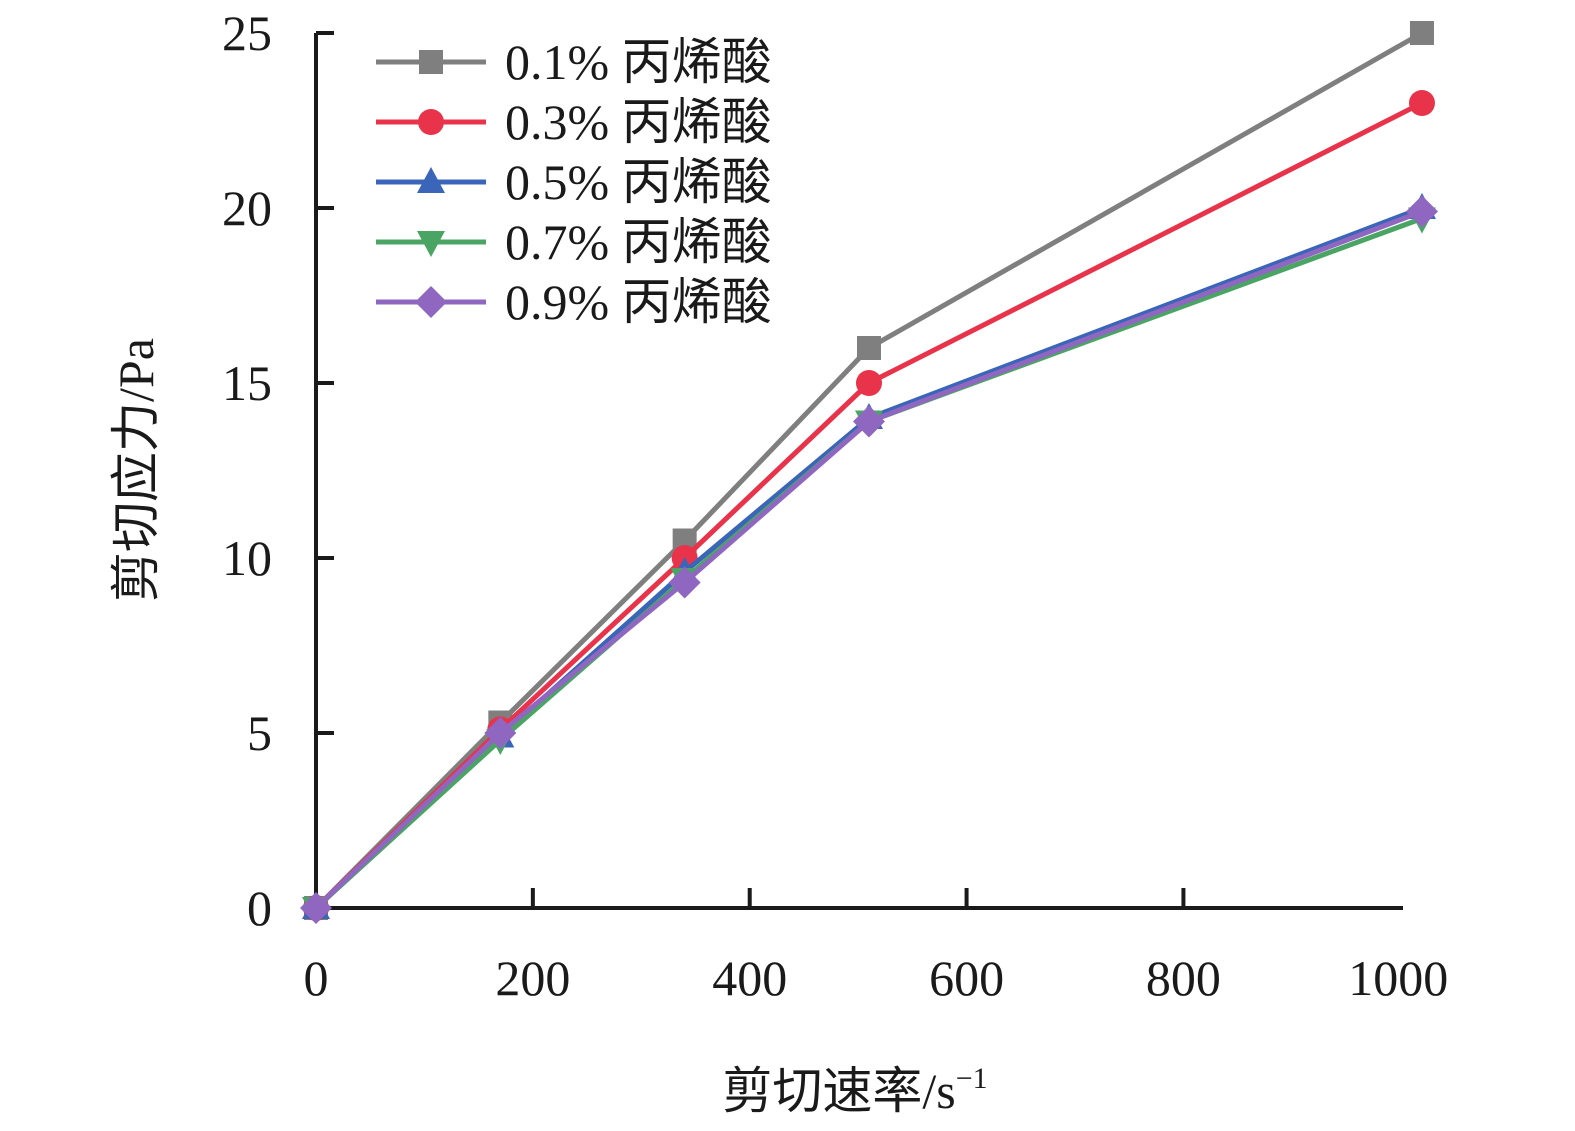 The width and height of the screenshot is (1575, 1131). I want to click on legend-item: 0.7% 丙烯酸, so click(574, 242).